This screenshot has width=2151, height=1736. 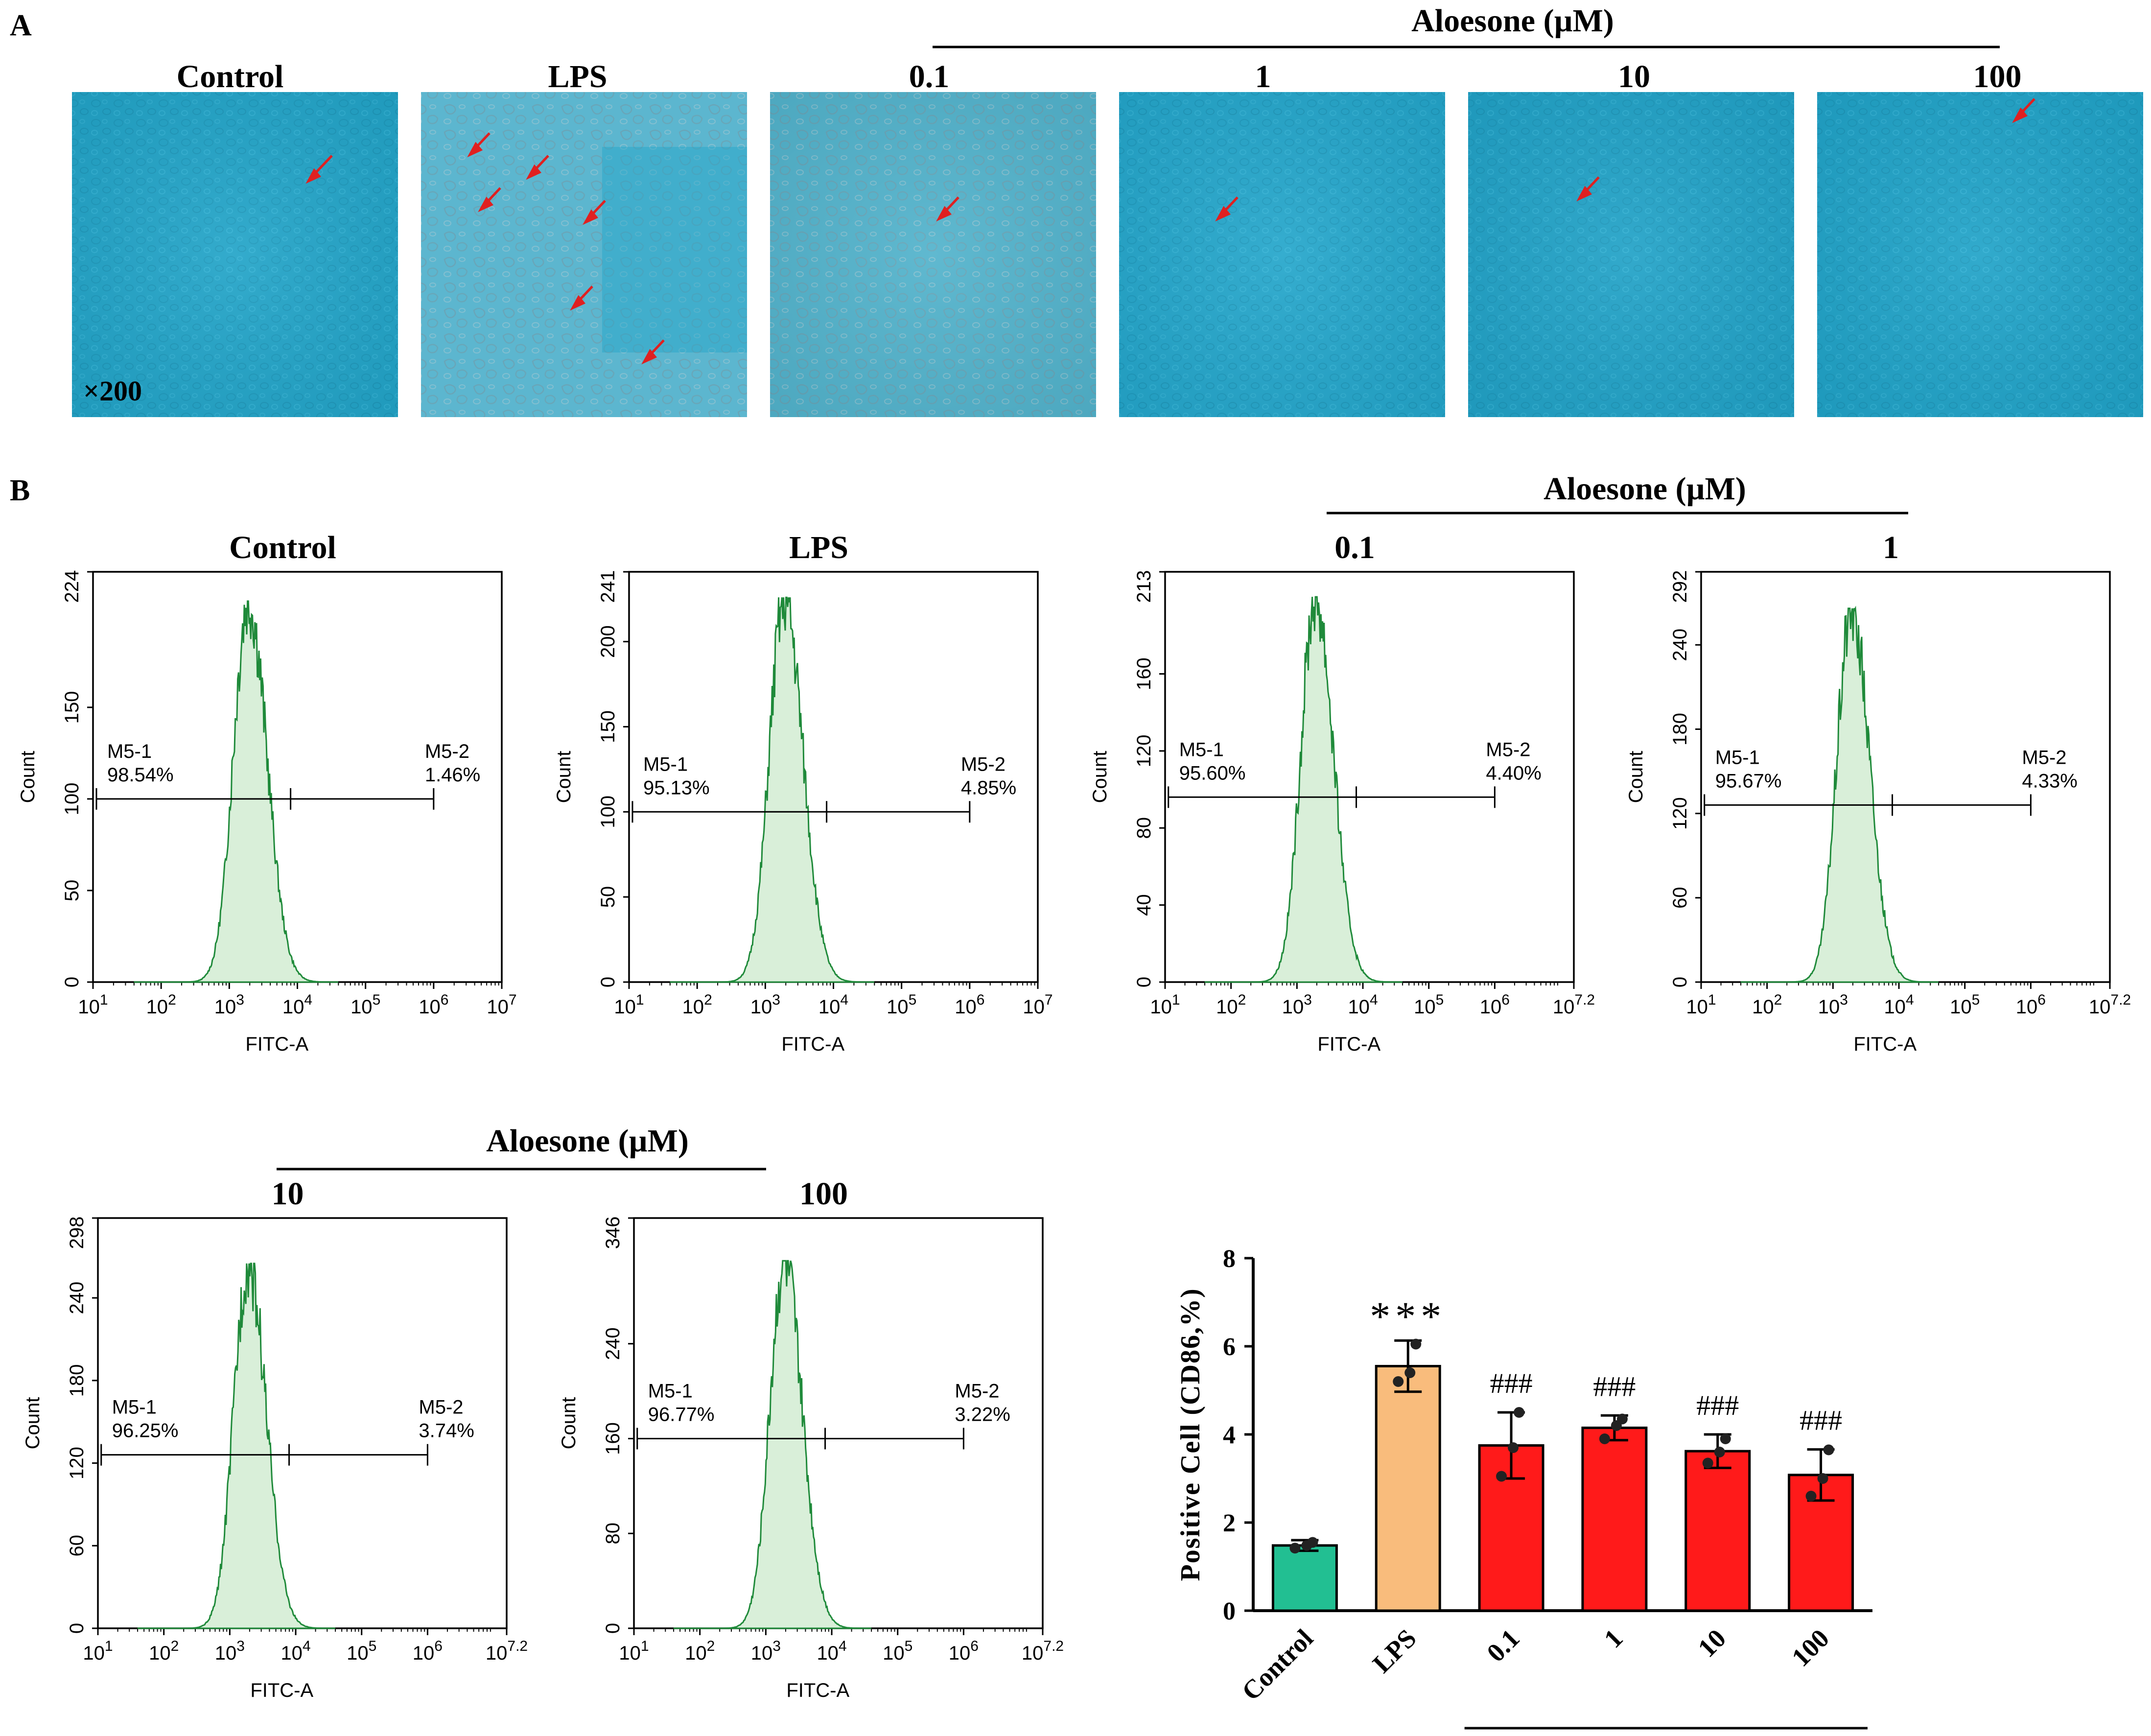 What do you see at coordinates (1277, 1665) in the screenshot?
I see `x-tick-label: Control` at bounding box center [1277, 1665].